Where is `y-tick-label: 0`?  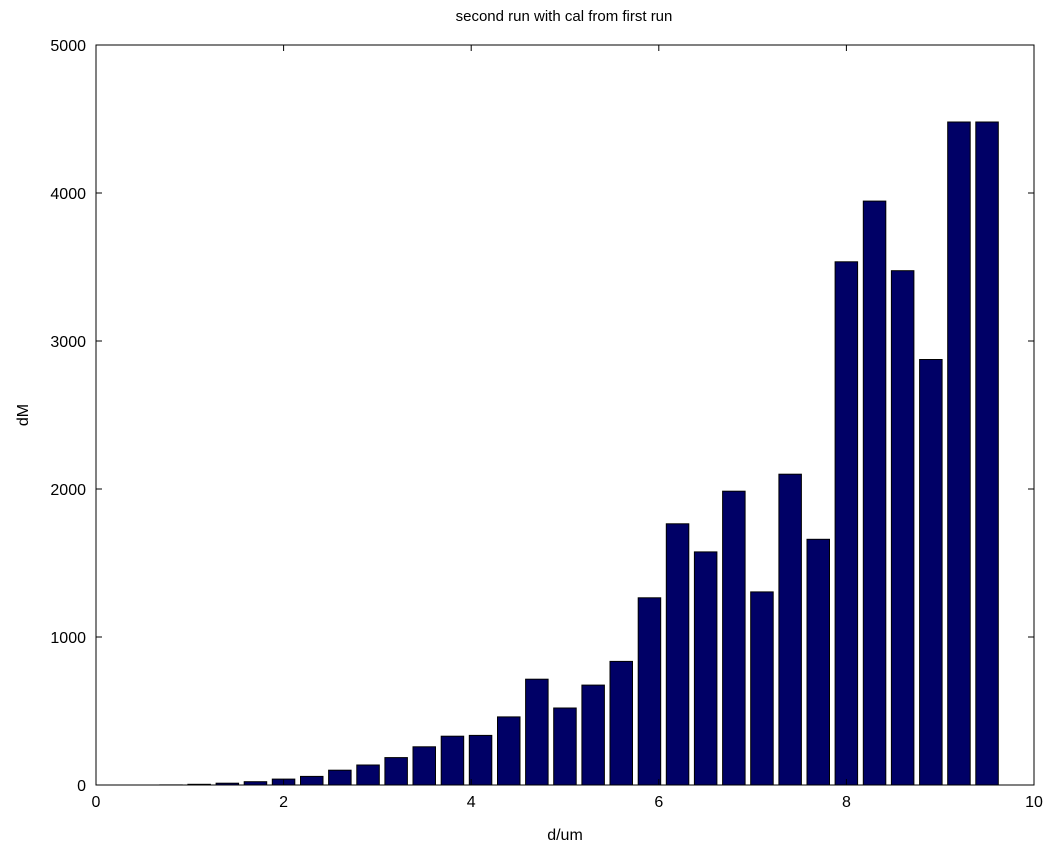 y-tick-label: 0 is located at coordinates (81, 786).